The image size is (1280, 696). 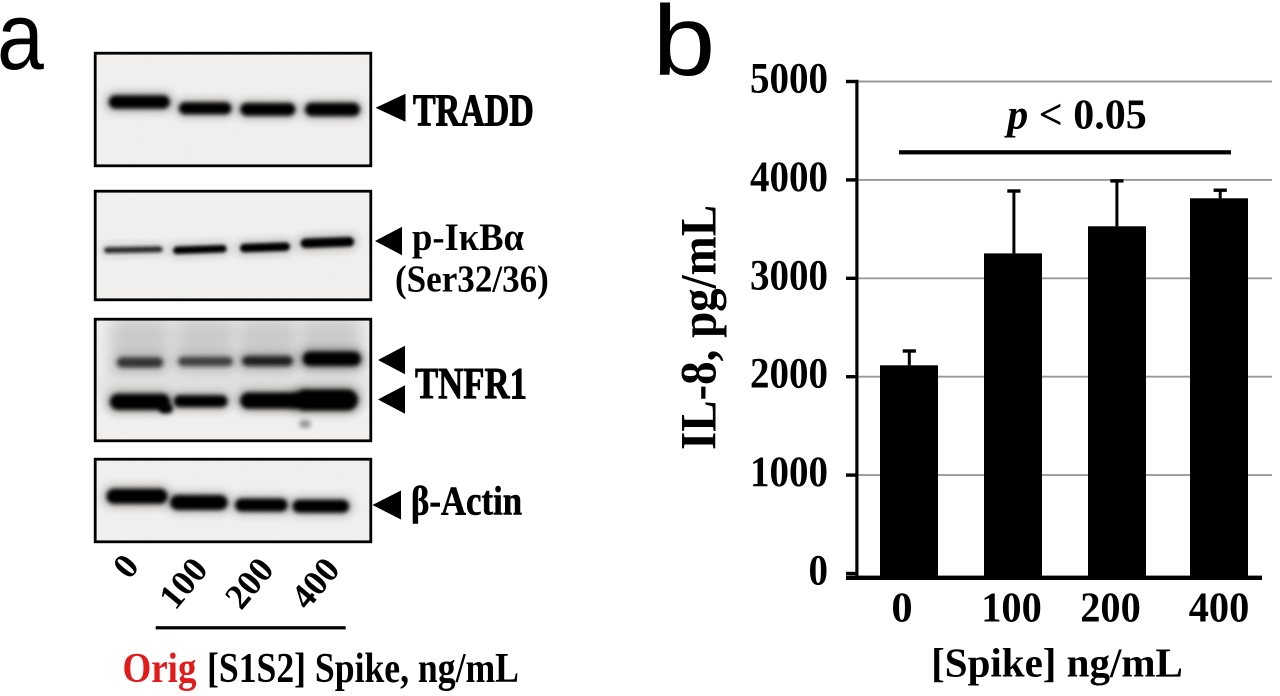 I want to click on svg-text: TRADD, so click(x=473, y=110).